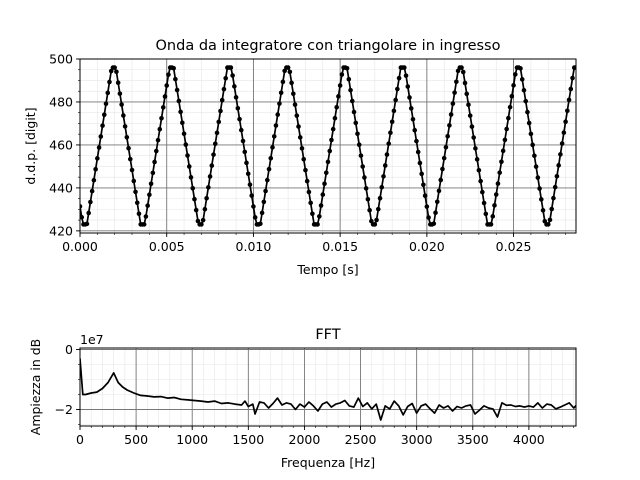  What do you see at coordinates (327, 335) in the screenshot?
I see `fft-chart-title: FFT` at bounding box center [327, 335].